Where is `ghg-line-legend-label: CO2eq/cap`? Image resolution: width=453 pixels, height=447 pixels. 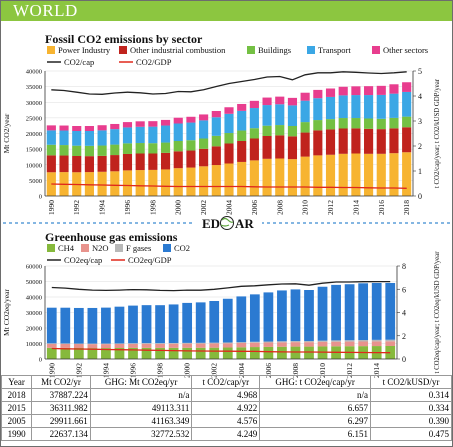
ghg-line-legend-label: CO2eq/cap is located at coordinates (83, 260).